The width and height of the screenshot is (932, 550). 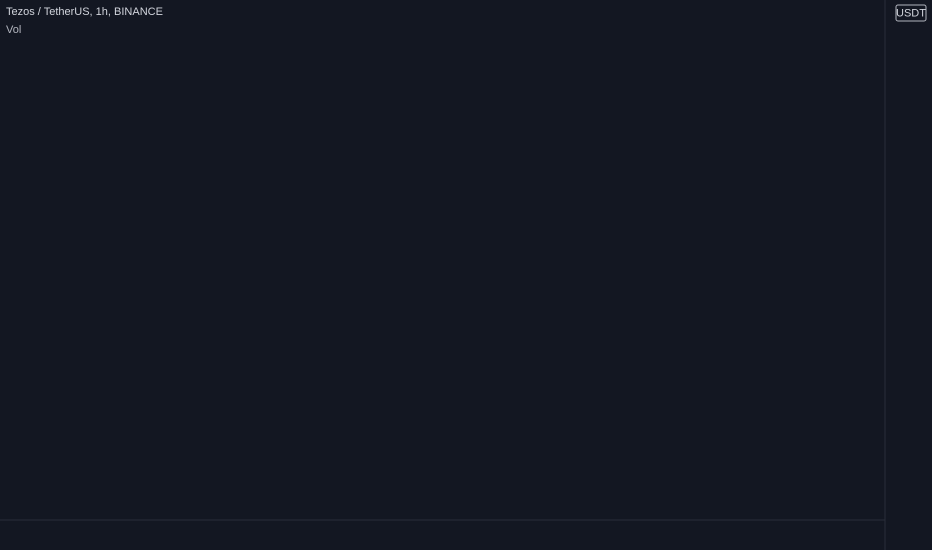 What do you see at coordinates (84, 12) in the screenshot?
I see `chart-title: Tezos / TetherUS, 1h, BINANCE` at bounding box center [84, 12].